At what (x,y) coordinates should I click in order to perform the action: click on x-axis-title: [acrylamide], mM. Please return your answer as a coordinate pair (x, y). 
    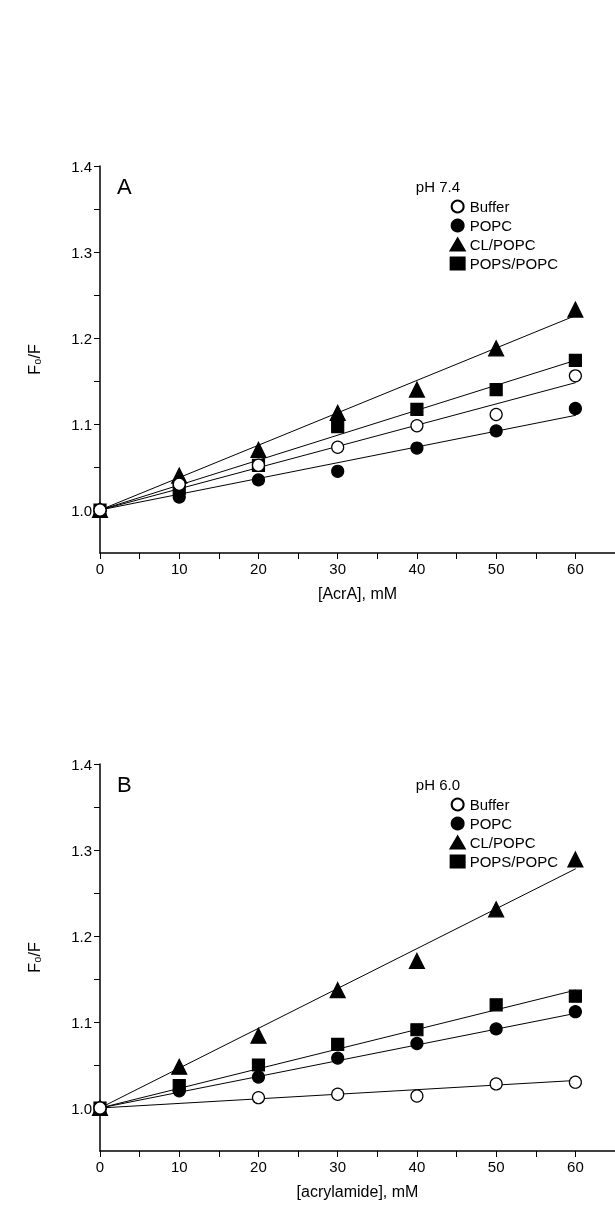
    Looking at the image, I should click on (357, 1191).